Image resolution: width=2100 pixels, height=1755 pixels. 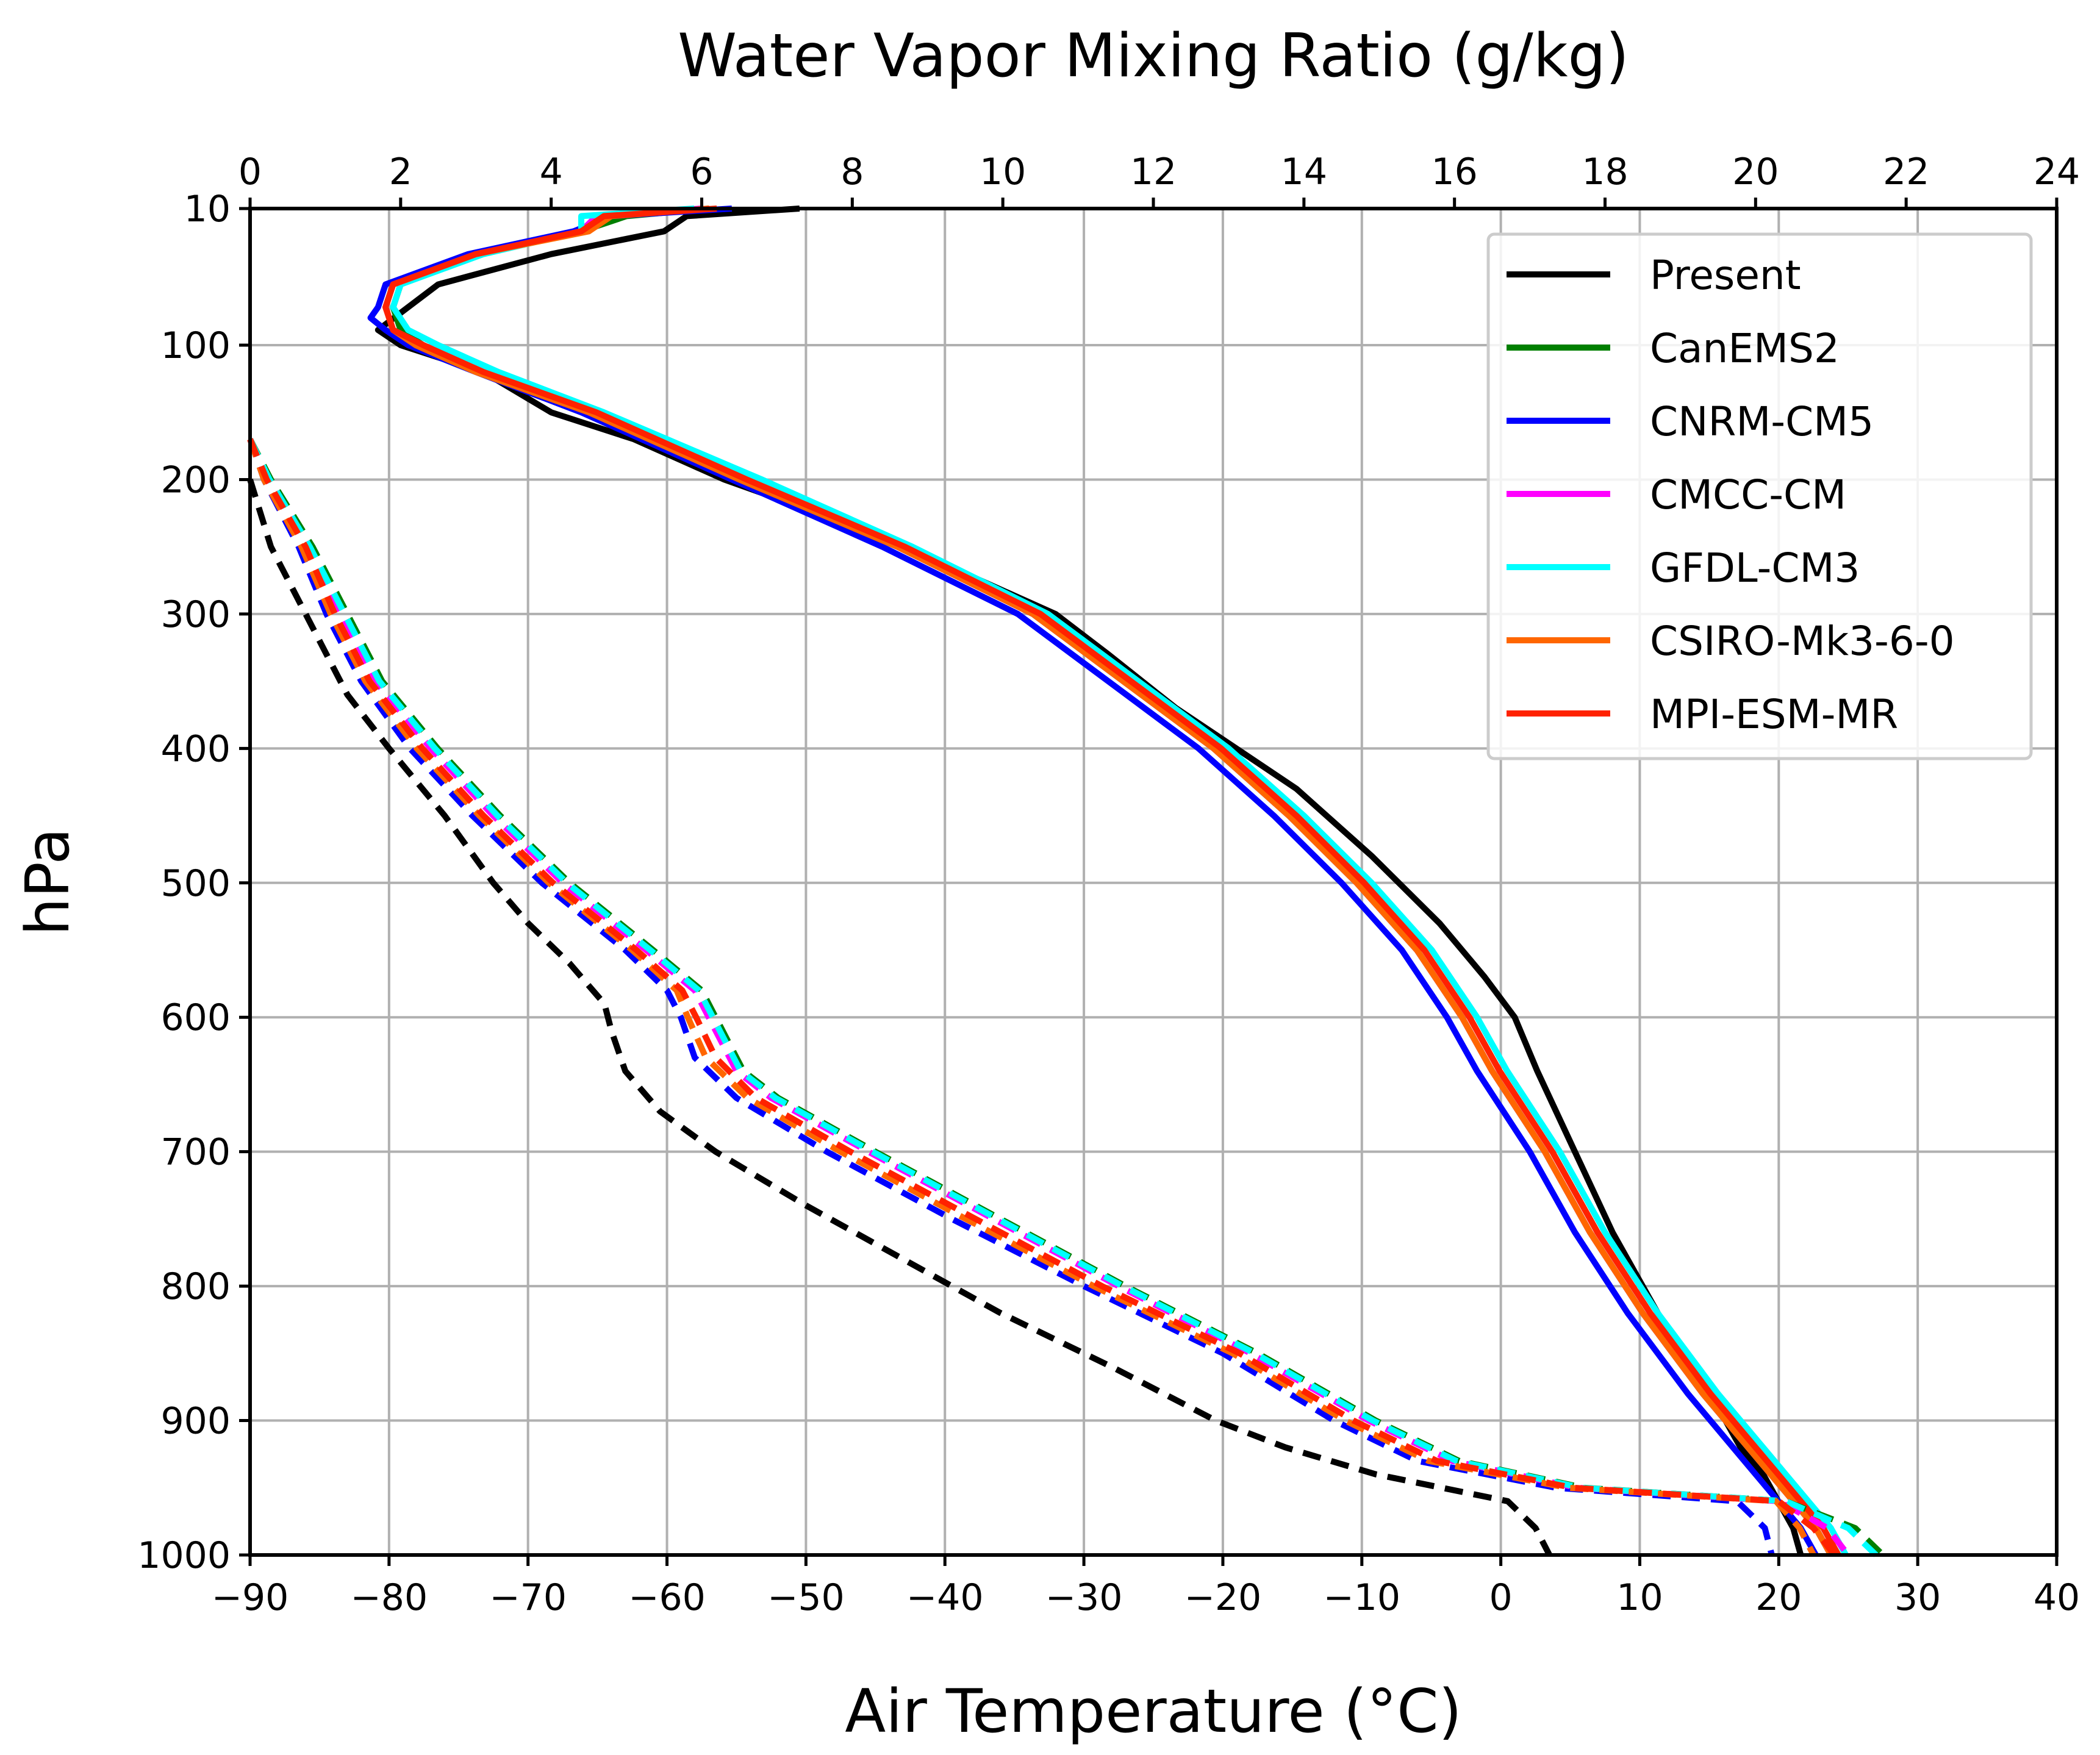 I want to click on legend-box, so click(x=1759, y=496).